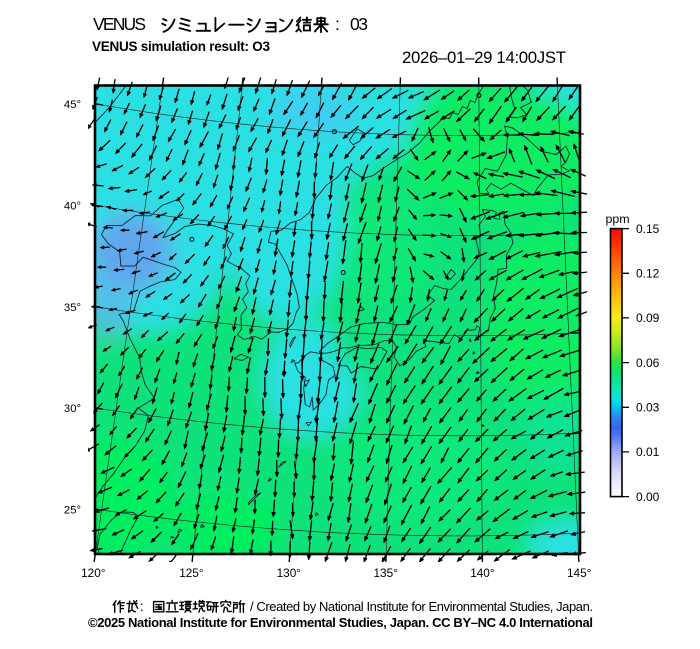 This screenshot has width=700, height=649. What do you see at coordinates (72, 207) in the screenshot?
I see `svg-text: 40°` at bounding box center [72, 207].